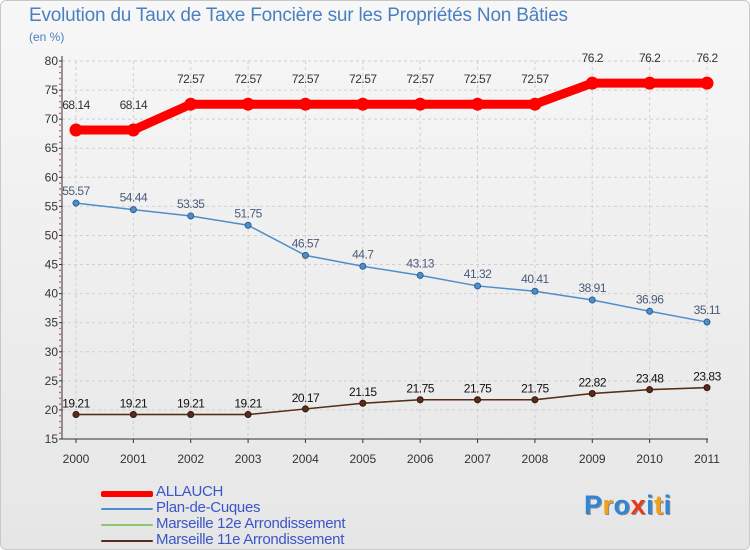  Describe the element at coordinates (190, 491) in the screenshot. I see `legend-label-allauch: ALLAUCH` at that location.